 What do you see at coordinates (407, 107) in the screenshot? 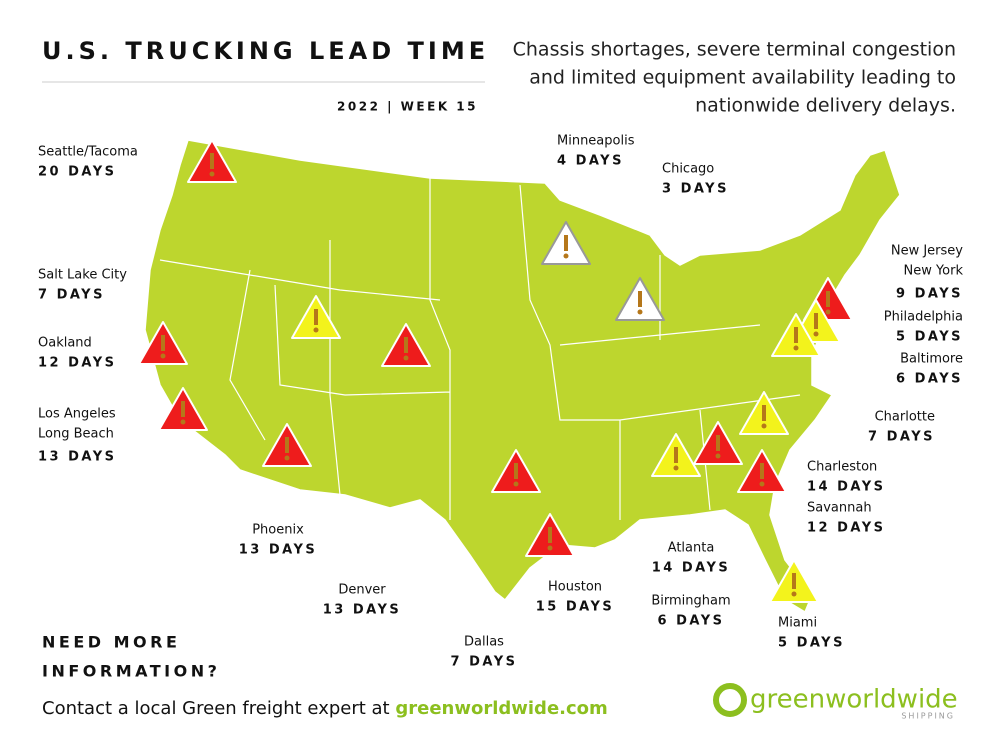
I see `week: 2022 | WEEK 15` at bounding box center [407, 107].